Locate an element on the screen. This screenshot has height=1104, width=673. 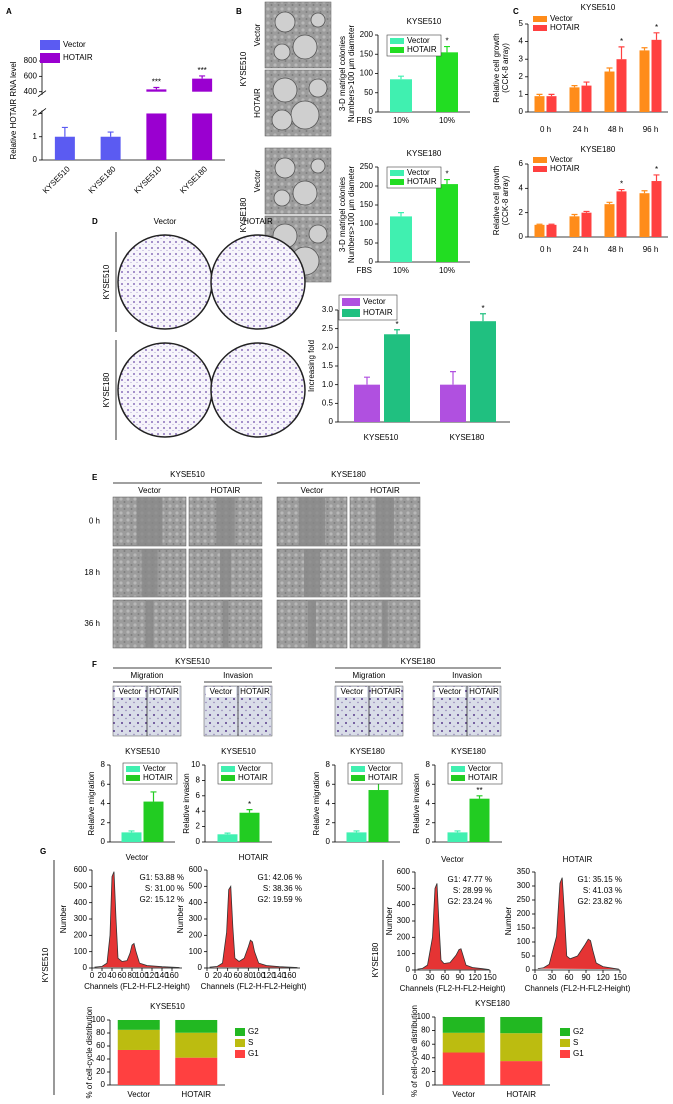
y-axis-label: (CCK-8 array) is located at coordinates (505, 68).